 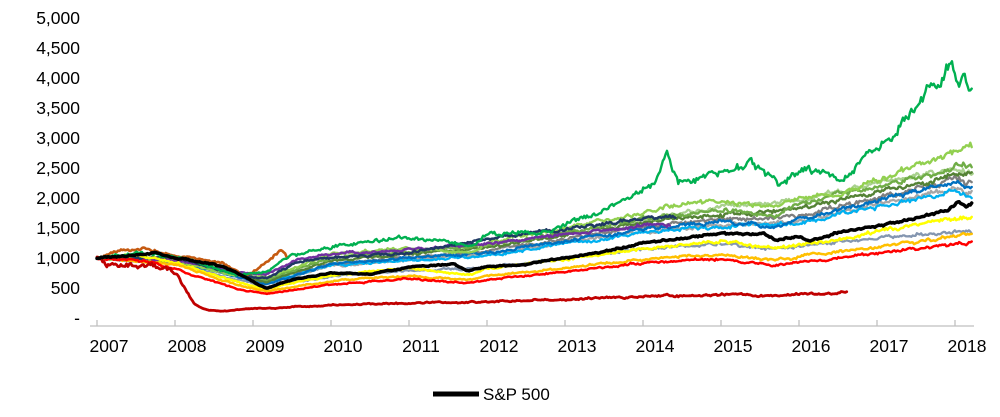 What do you see at coordinates (516, 394) in the screenshot?
I see `legend-label-sp500: S&P 500` at bounding box center [516, 394].